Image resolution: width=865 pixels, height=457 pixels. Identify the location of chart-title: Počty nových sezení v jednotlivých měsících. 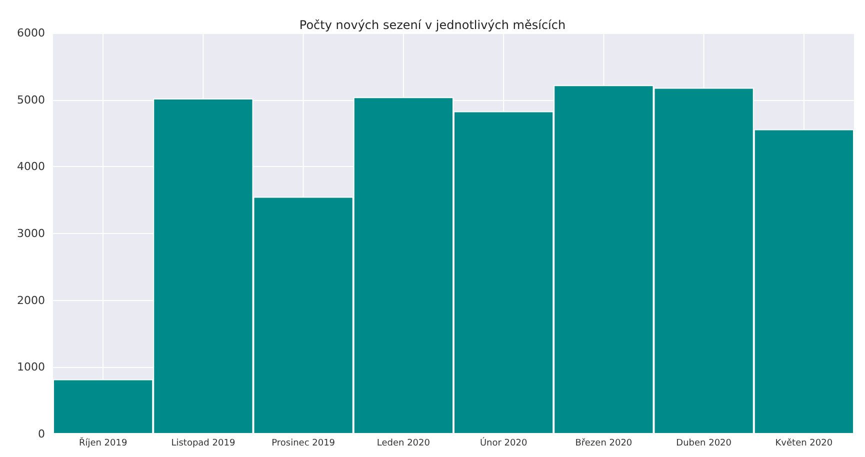
(432, 25).